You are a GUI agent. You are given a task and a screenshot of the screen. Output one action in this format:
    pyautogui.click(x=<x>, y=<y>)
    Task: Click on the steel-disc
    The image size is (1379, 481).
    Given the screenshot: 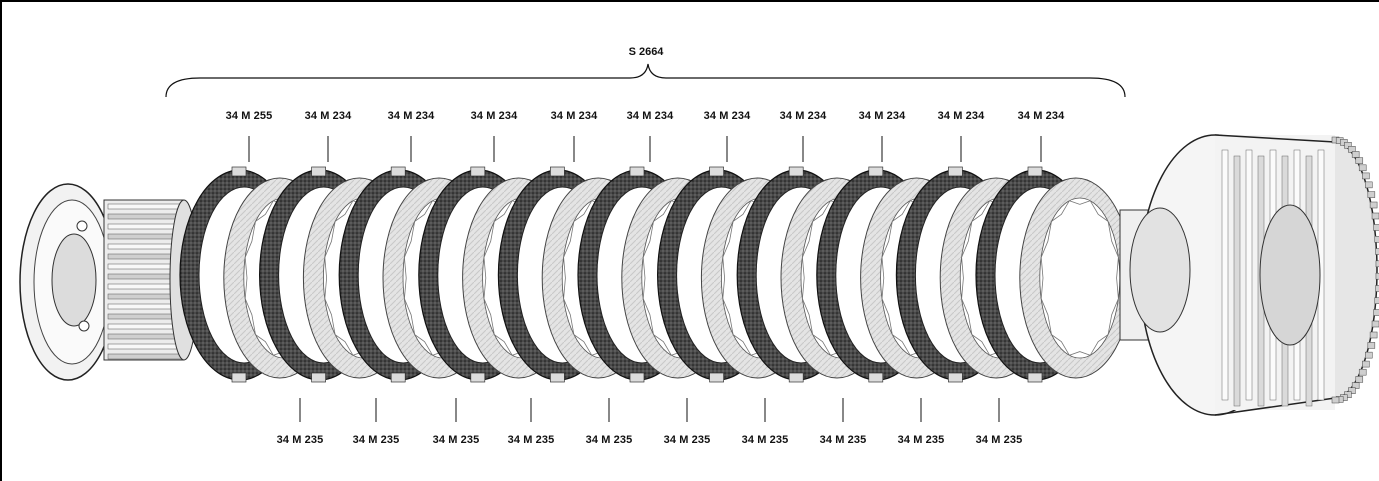 What is the action you would take?
    pyautogui.click(x=1076, y=278)
    